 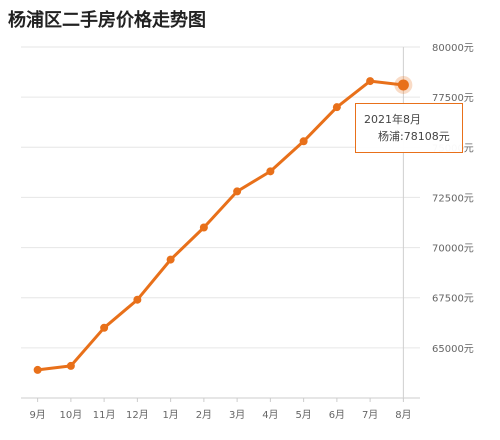 I want to click on y-tick-label: 72500元, so click(x=453, y=198).